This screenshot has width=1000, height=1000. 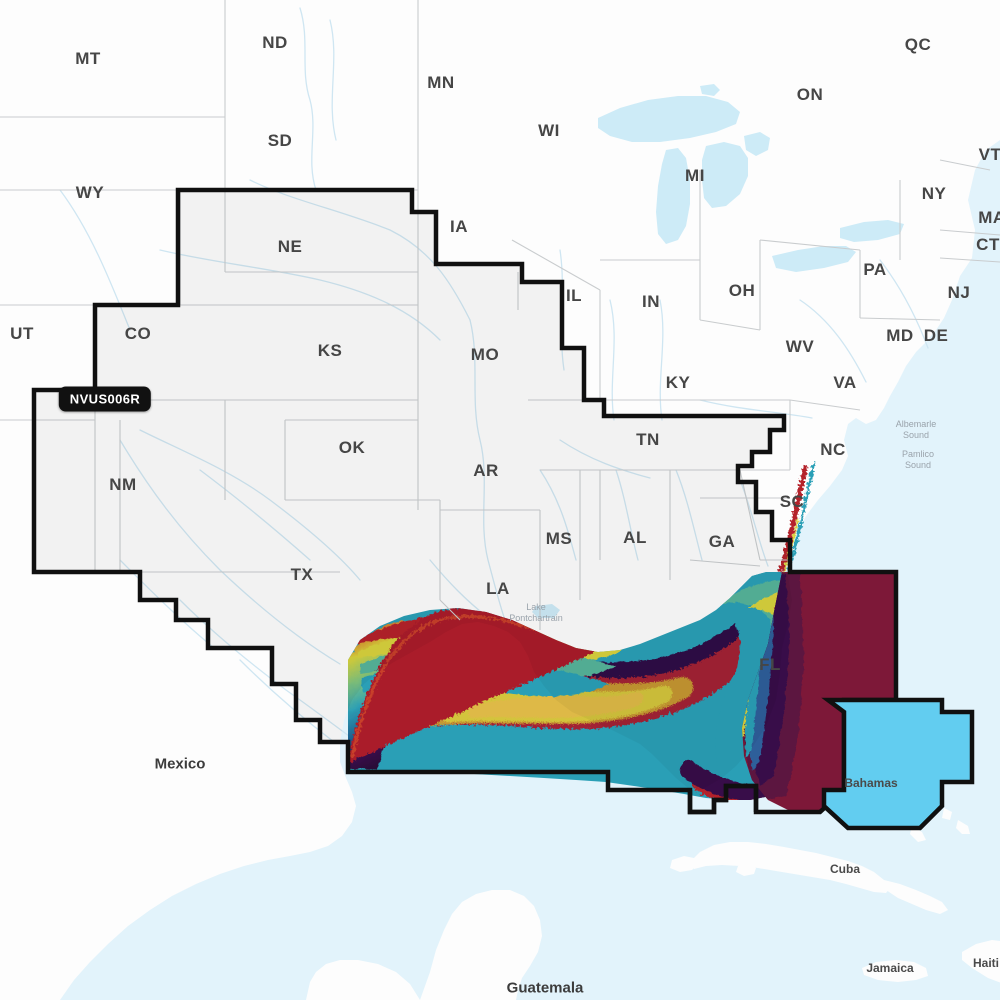 What do you see at coordinates (40, 763) in the screenshot?
I see `baja-california` at bounding box center [40, 763].